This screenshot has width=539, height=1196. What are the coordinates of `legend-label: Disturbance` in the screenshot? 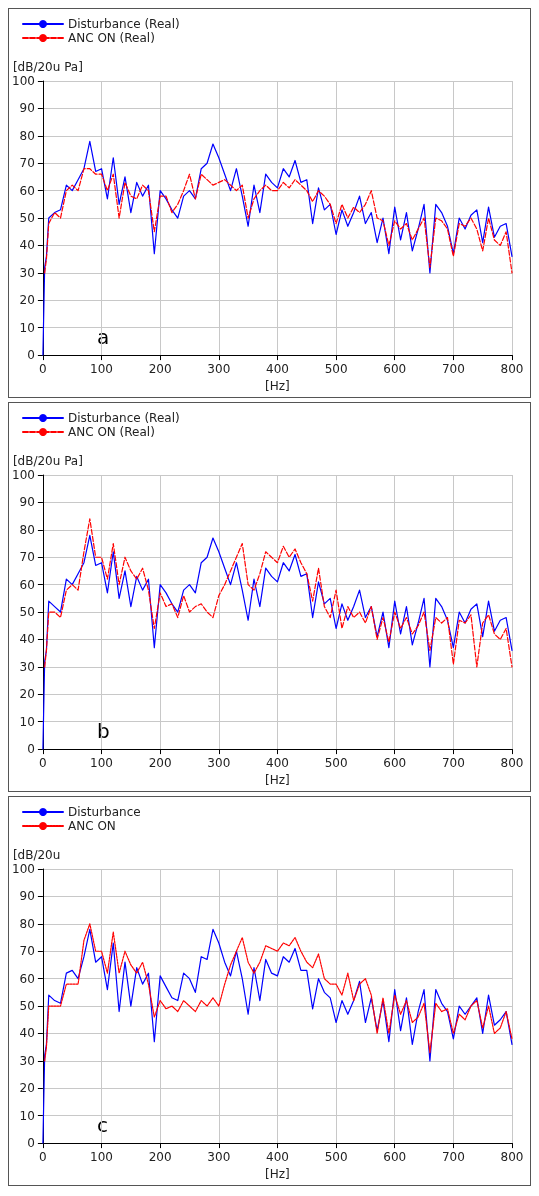 It's located at (104, 812).